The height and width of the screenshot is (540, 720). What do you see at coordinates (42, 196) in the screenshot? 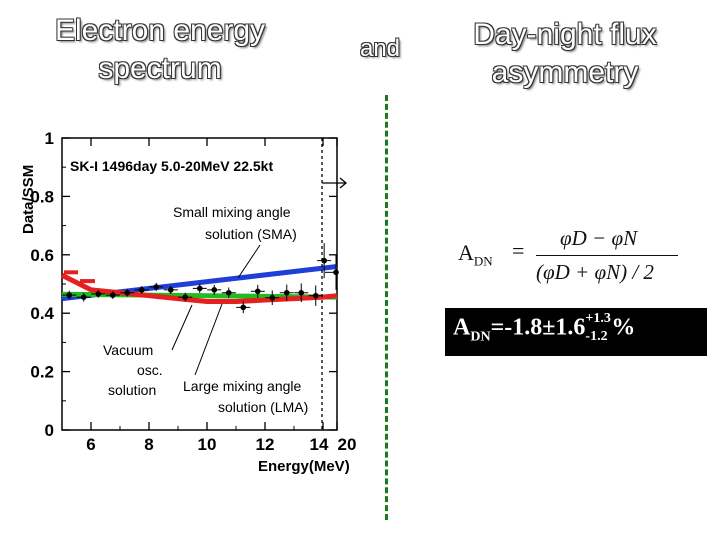
I see `y-tick-label: 0.8` at bounding box center [42, 196].